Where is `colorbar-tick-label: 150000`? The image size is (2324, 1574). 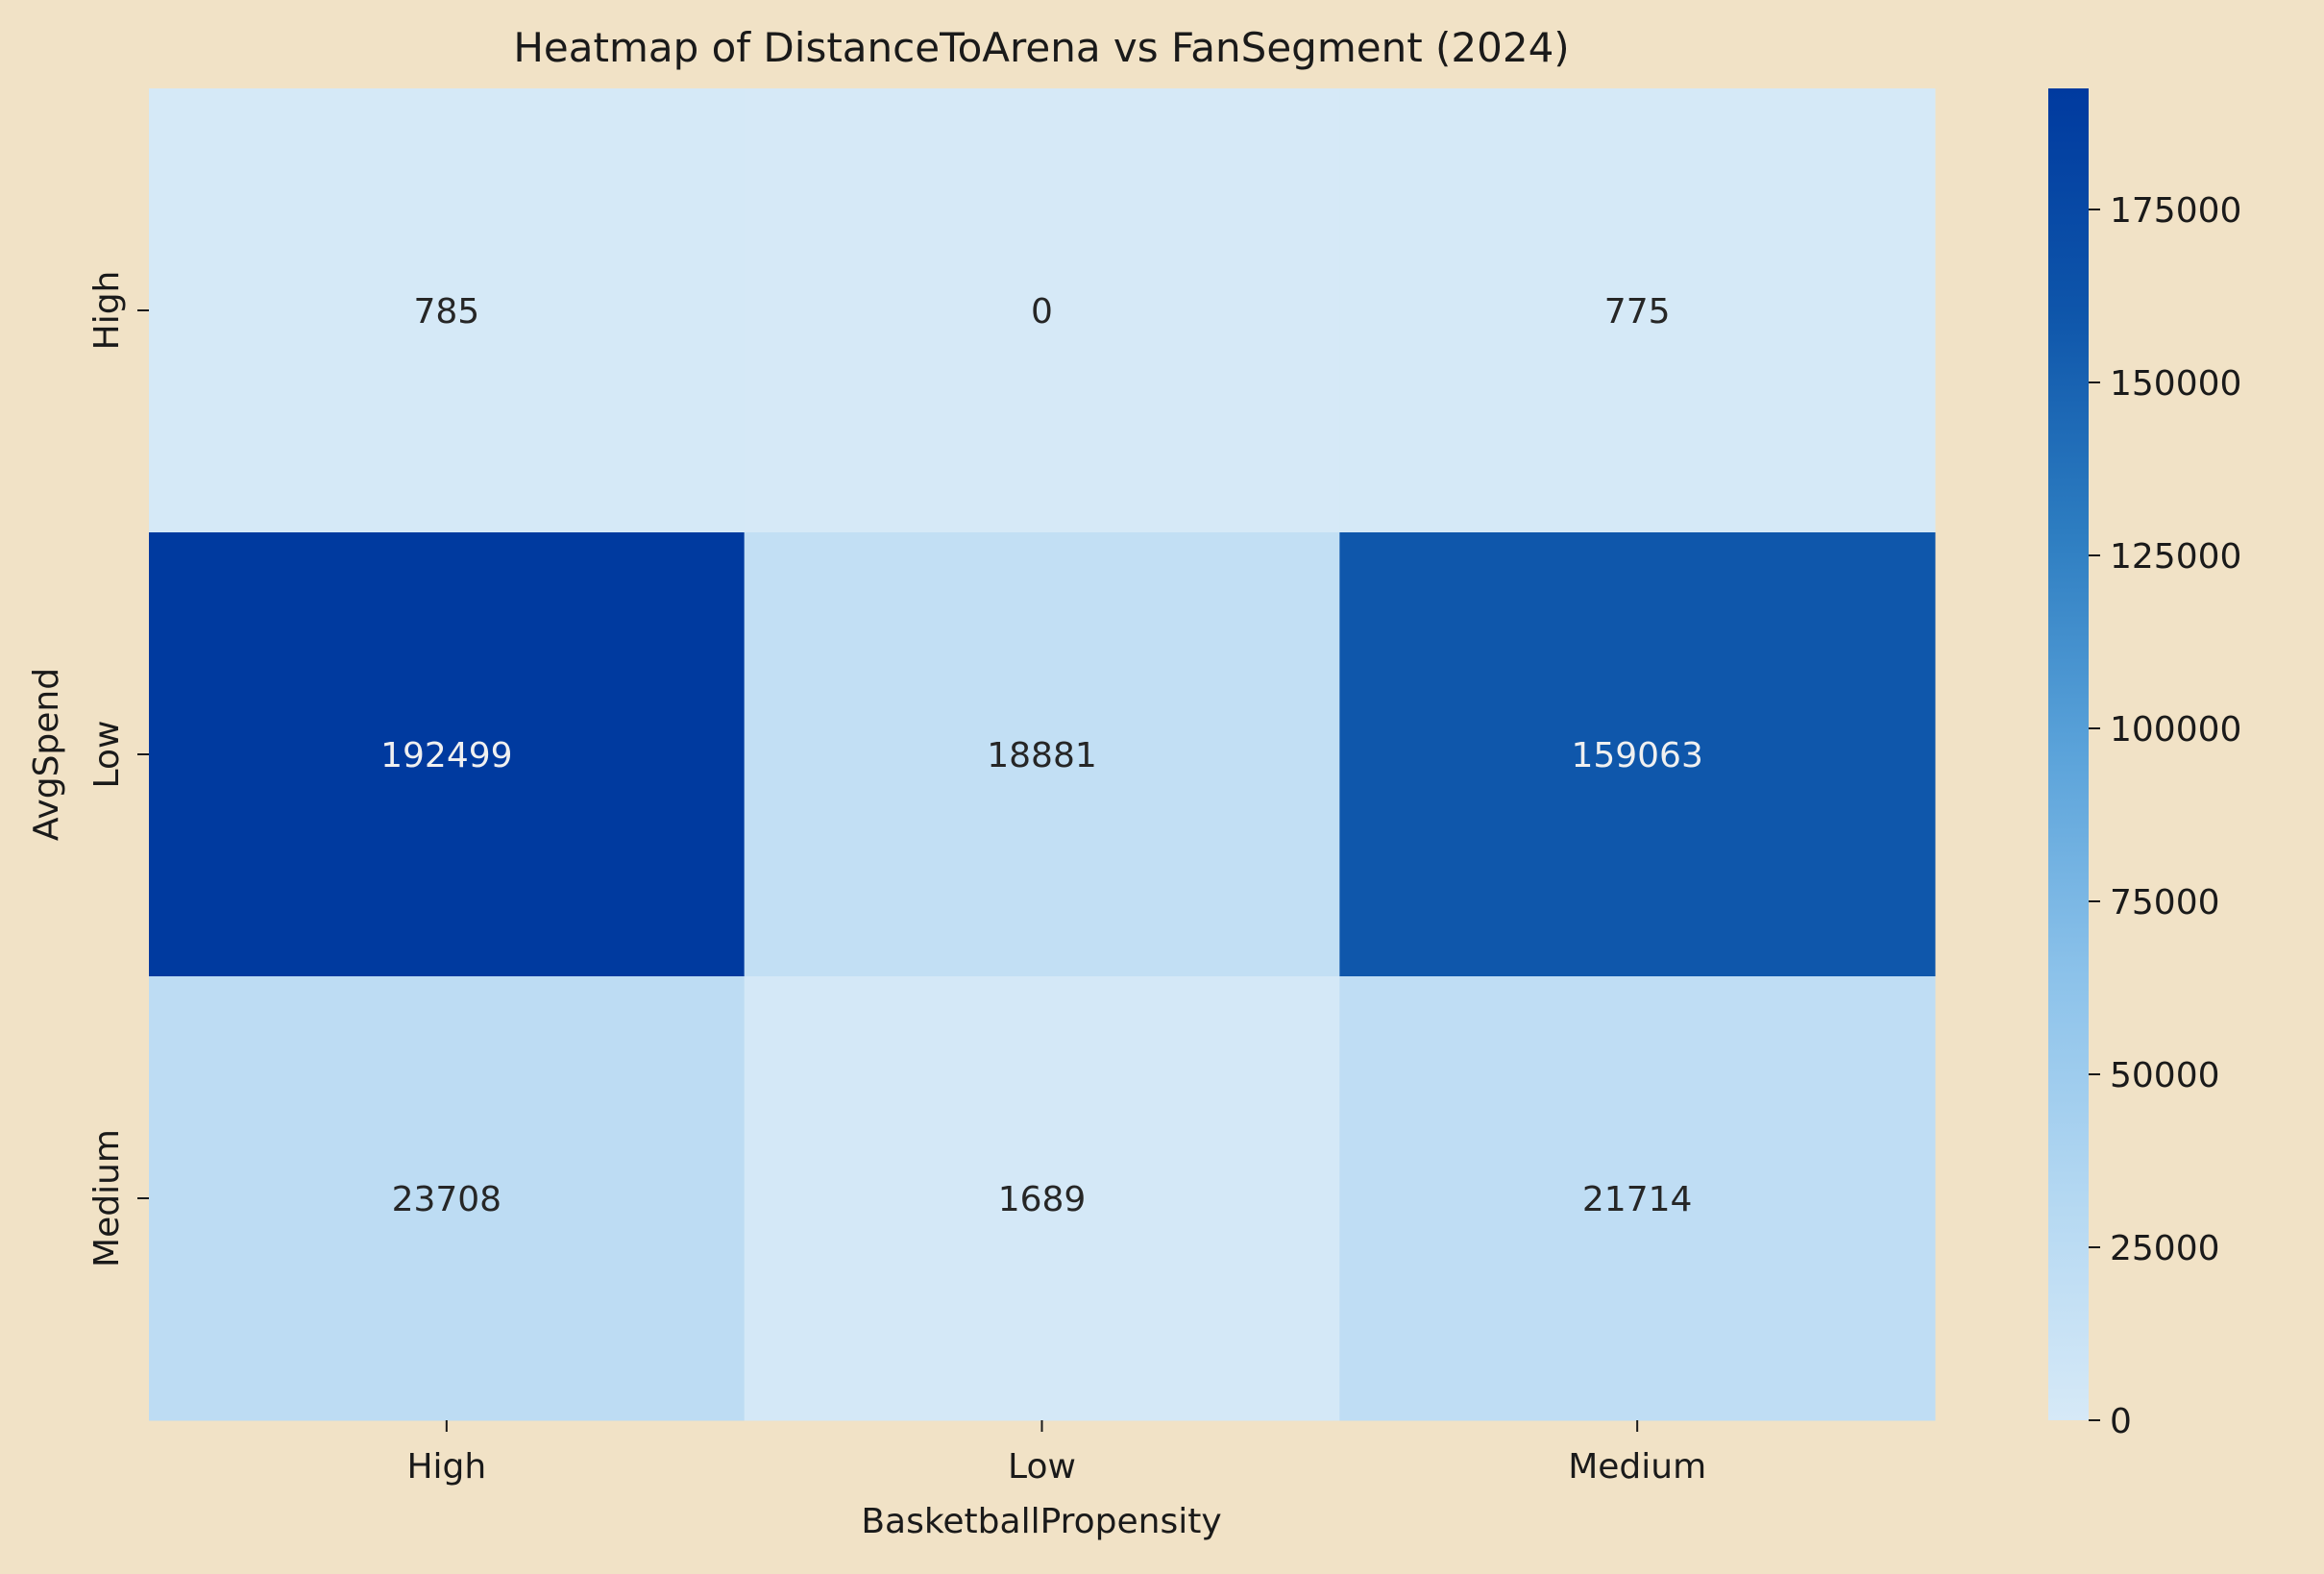
colorbar-tick-label: 150000 is located at coordinates (2175, 384).